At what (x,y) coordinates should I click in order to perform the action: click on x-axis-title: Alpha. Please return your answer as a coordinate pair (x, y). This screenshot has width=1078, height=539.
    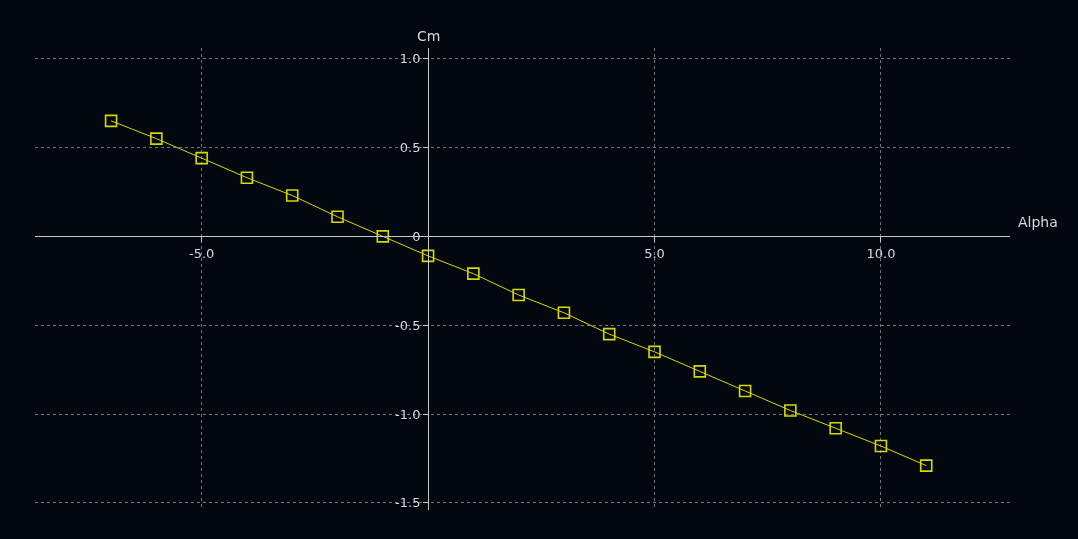
    Looking at the image, I should click on (1038, 222).